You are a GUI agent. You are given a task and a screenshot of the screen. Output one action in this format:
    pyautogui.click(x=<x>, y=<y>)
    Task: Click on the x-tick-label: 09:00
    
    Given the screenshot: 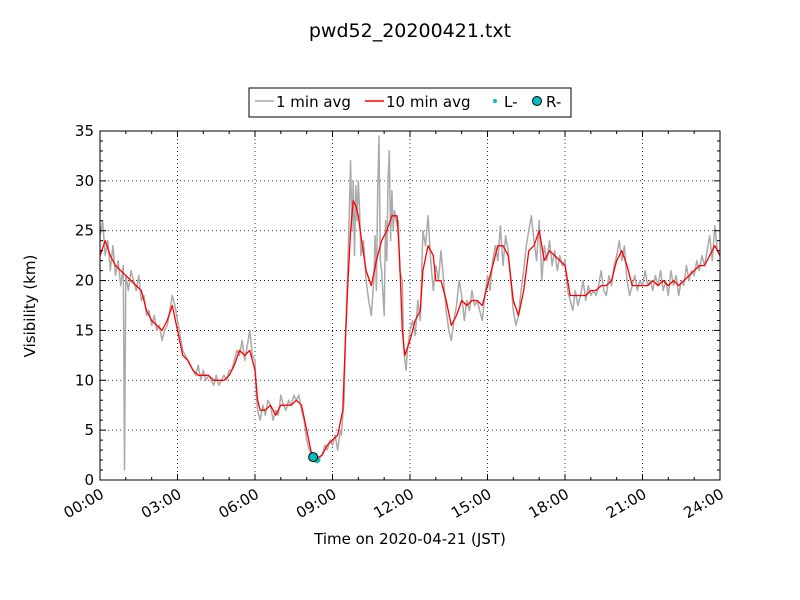 What is the action you would take?
    pyautogui.click(x=316, y=503)
    